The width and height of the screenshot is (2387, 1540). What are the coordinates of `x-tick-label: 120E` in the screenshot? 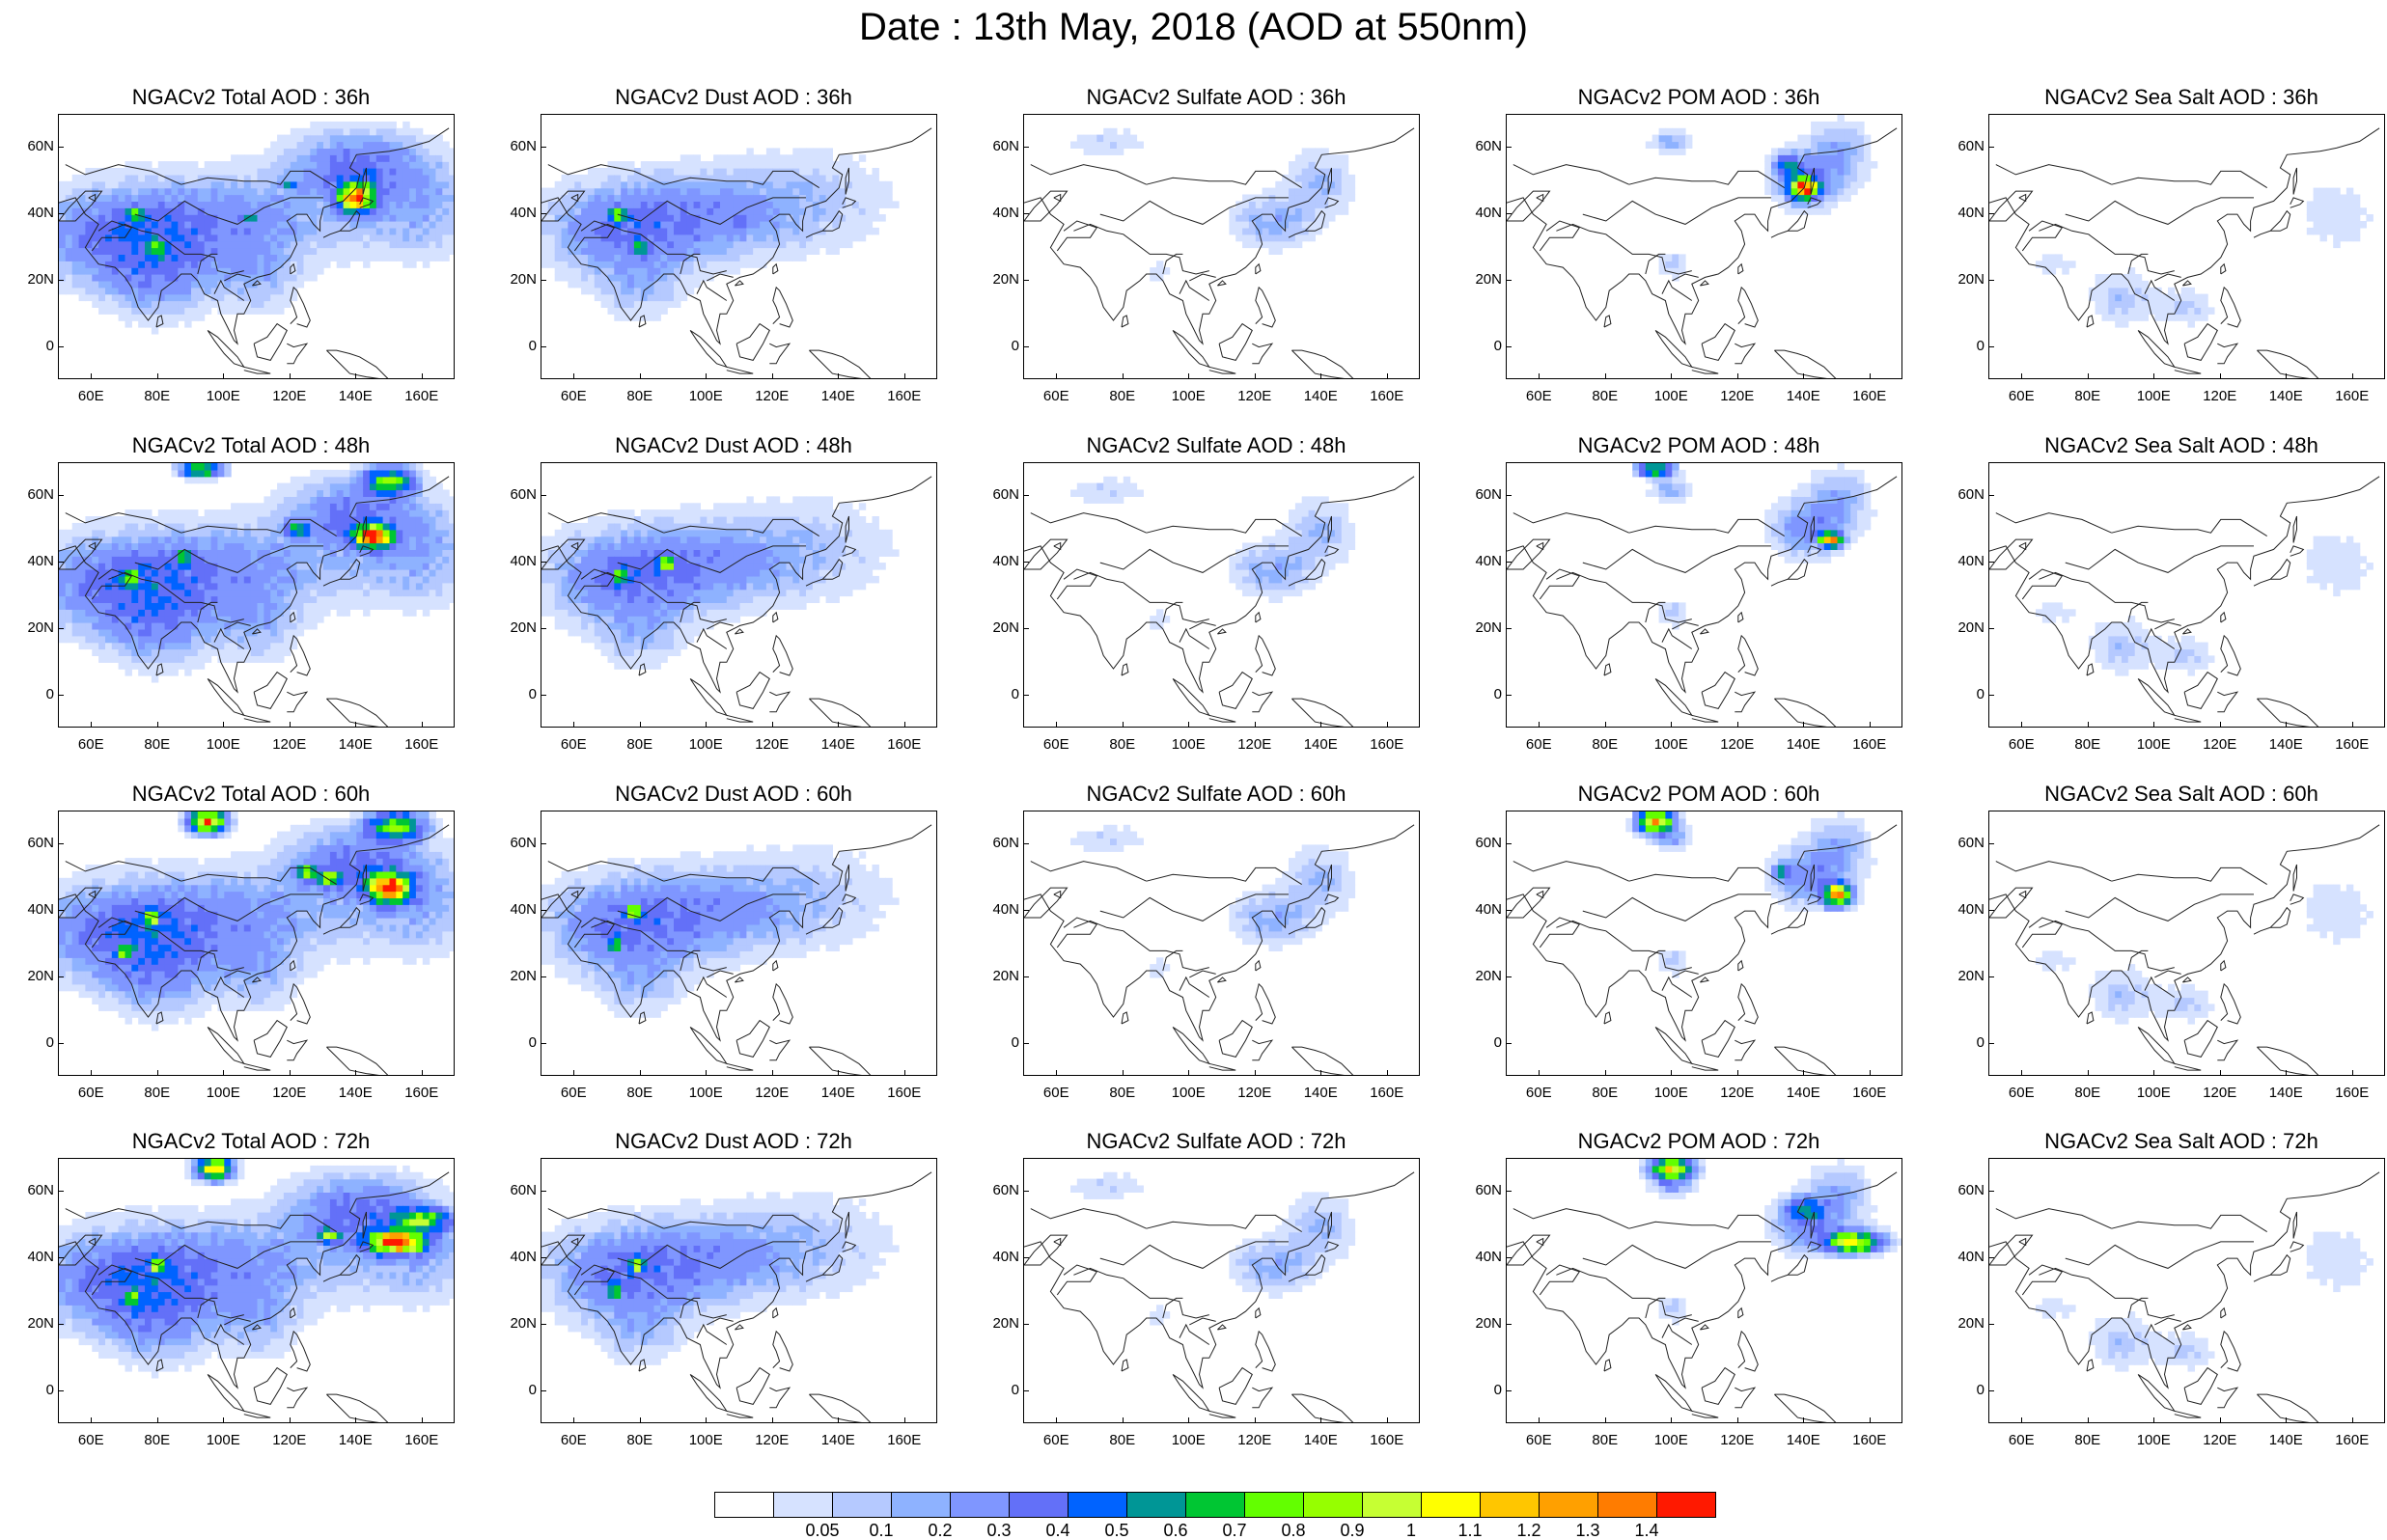 It's located at (772, 396).